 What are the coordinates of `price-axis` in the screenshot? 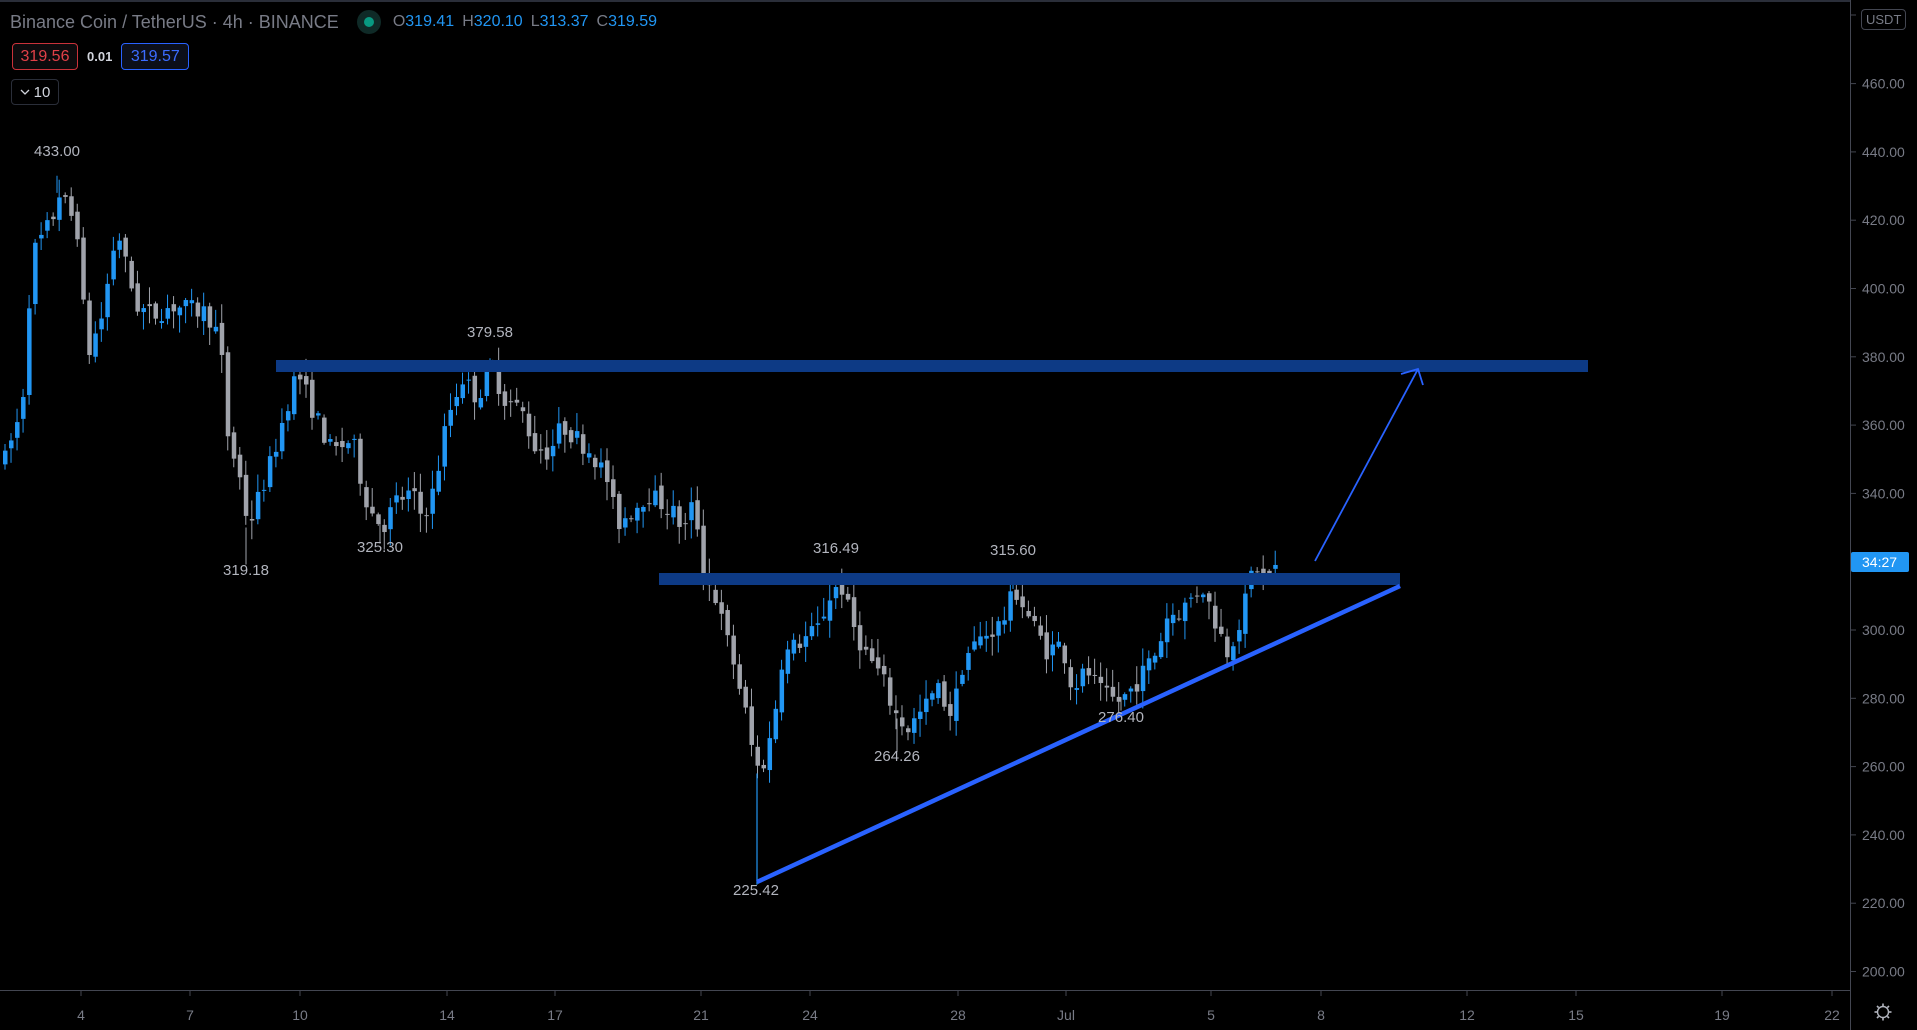 It's located at (1884, 515).